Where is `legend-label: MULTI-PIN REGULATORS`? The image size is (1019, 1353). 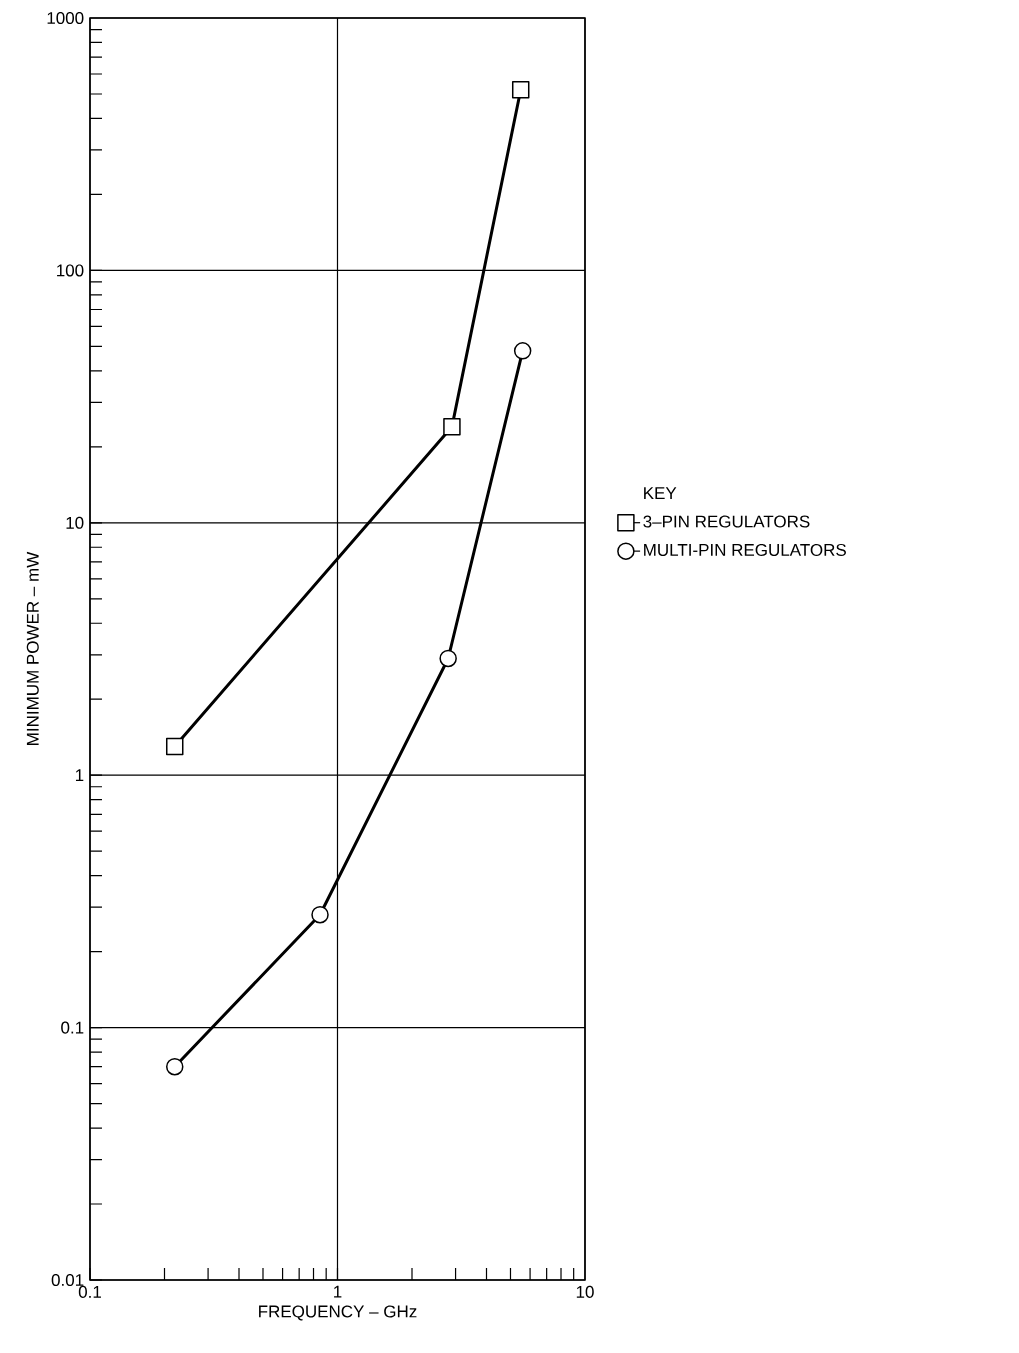 legend-label: MULTI-PIN REGULATORS is located at coordinates (745, 549).